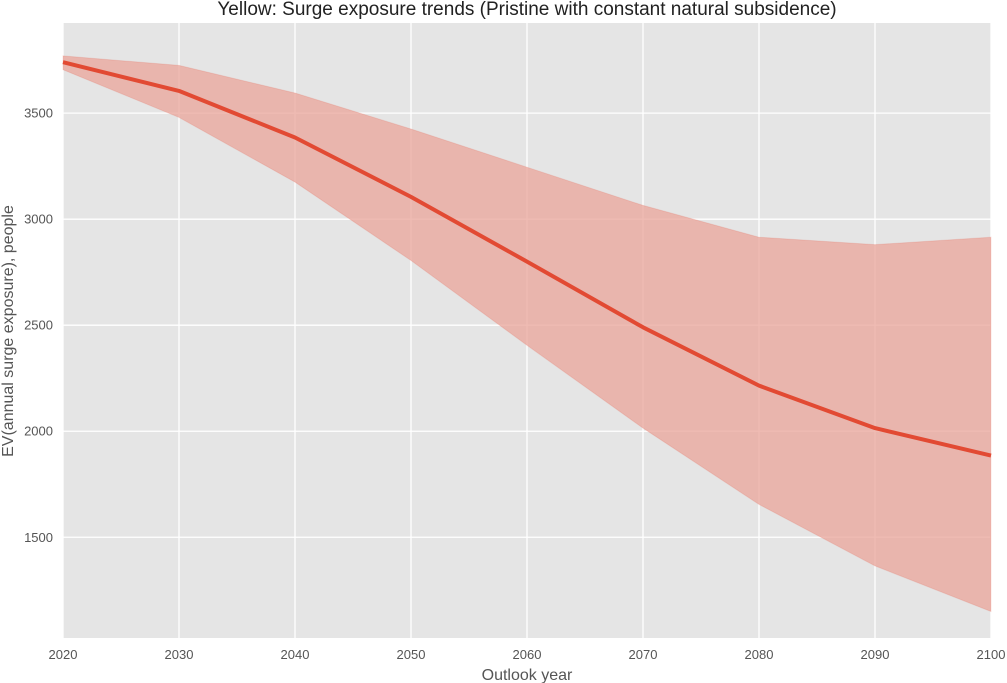  Describe the element at coordinates (63, 654) in the screenshot. I see `x-tick-label: 2020` at that location.